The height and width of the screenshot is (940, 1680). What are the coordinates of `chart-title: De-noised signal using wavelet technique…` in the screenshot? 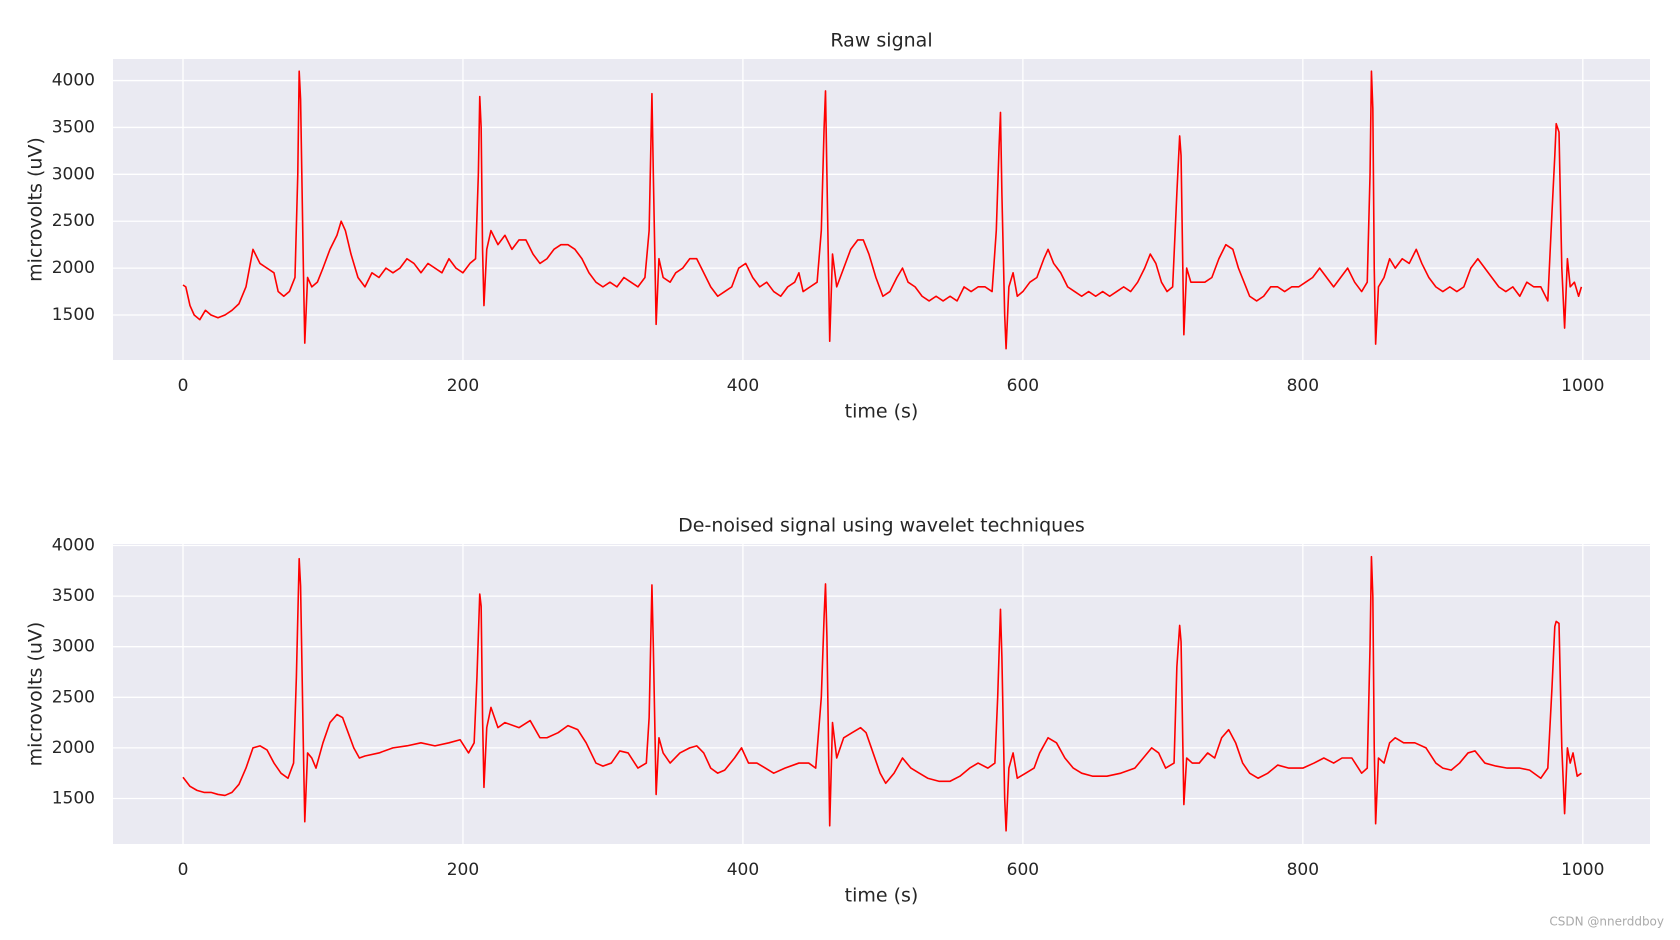 It's located at (881, 526).